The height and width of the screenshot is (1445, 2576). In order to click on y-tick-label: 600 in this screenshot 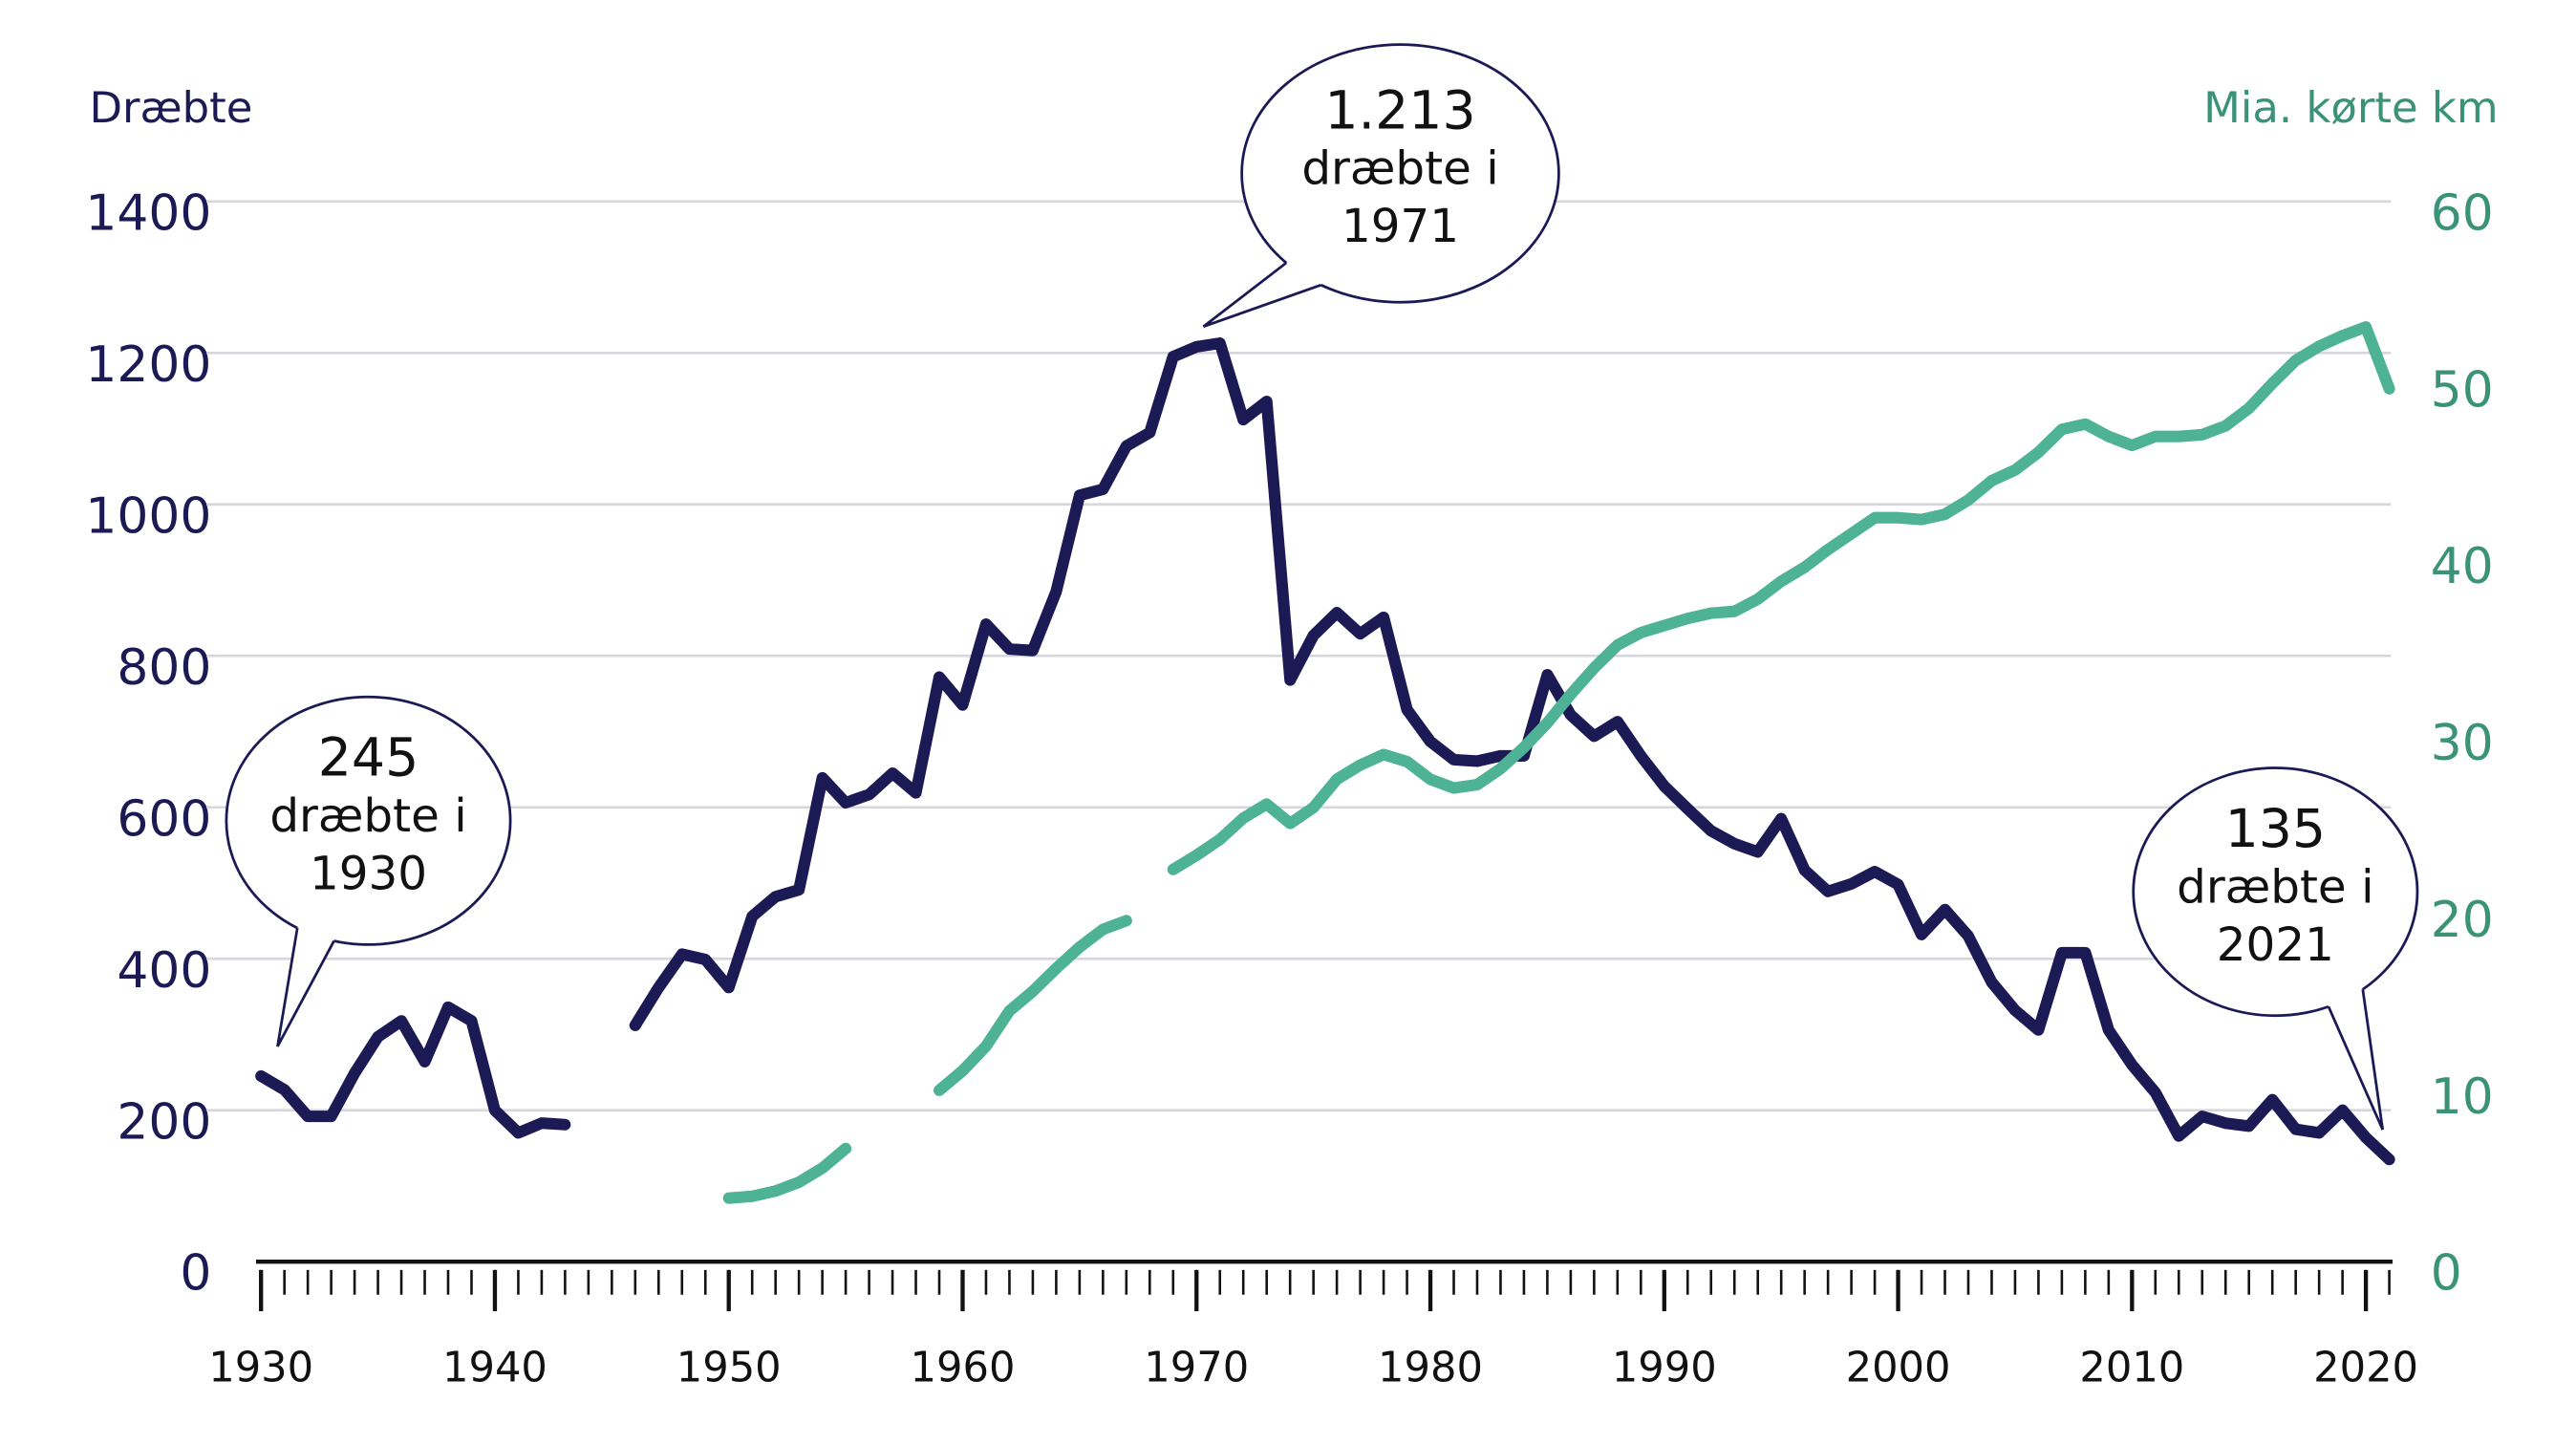, I will do `click(164, 819)`.